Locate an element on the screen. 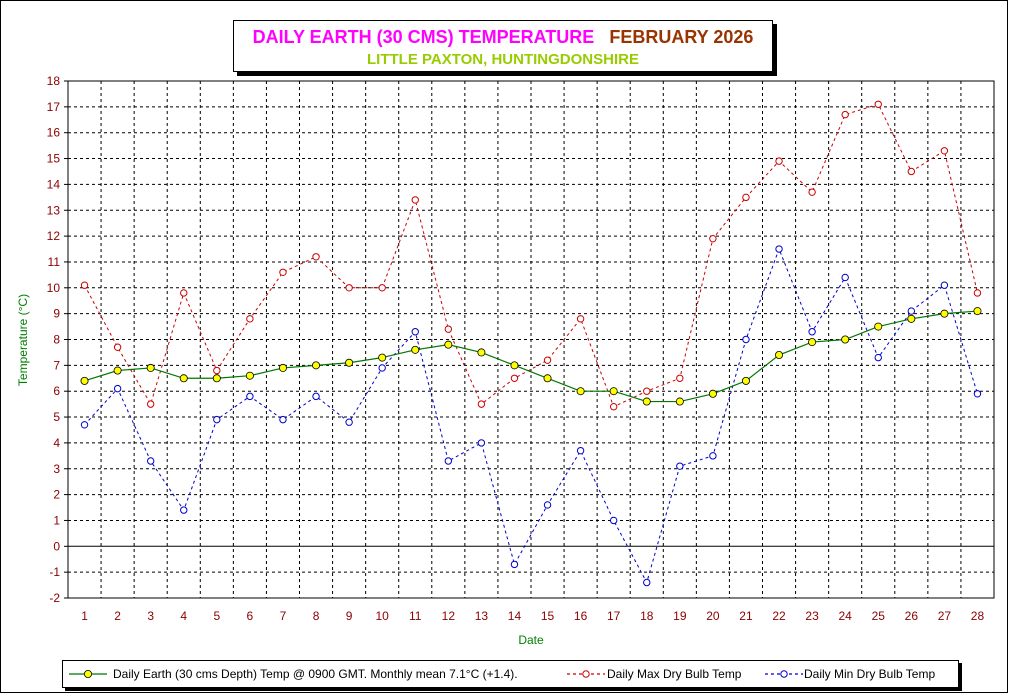  x-tick-label: 15 is located at coordinates (548, 616).